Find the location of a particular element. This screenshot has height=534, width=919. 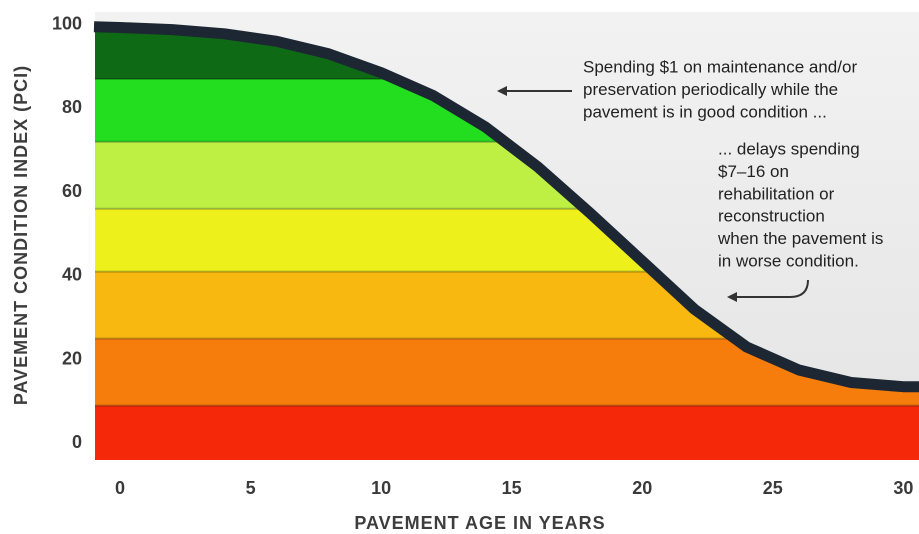

y-tick-label: 100 is located at coordinates (67, 23).